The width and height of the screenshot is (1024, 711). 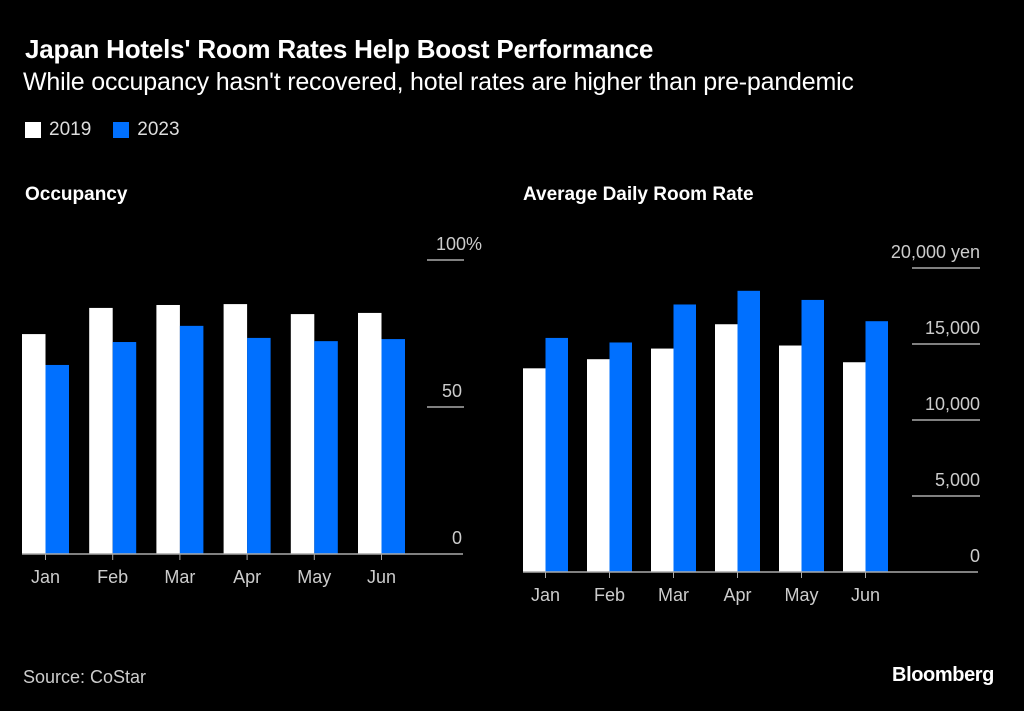 I want to click on legend-item-2023: 2023, so click(x=146, y=130).